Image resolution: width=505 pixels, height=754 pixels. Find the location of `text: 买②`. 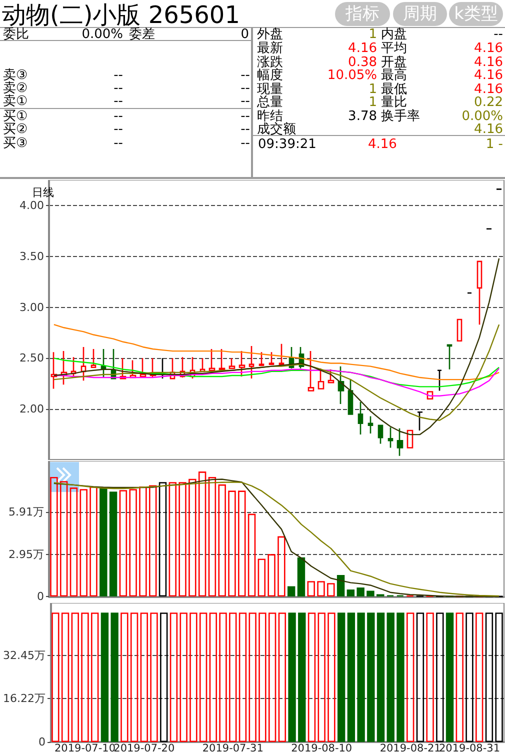

text: 买② is located at coordinates (15, 129).